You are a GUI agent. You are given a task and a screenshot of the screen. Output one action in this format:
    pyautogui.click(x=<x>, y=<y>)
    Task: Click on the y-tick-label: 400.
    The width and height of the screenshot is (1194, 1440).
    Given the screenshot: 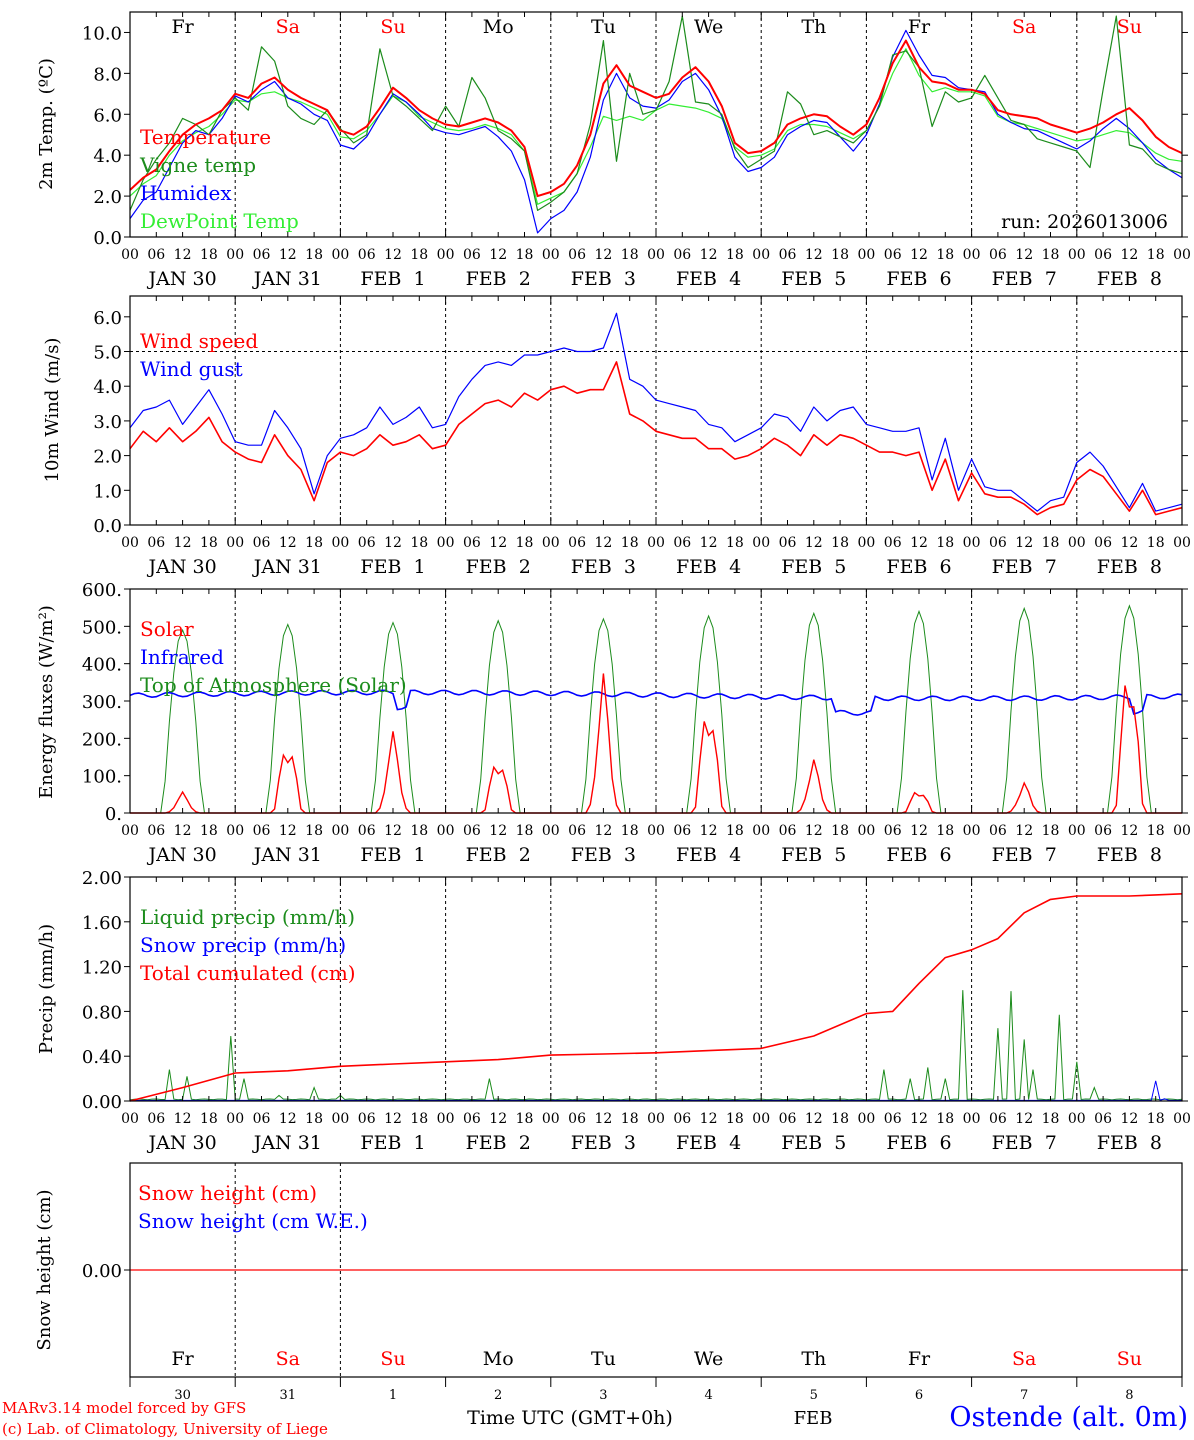 What is the action you would take?
    pyautogui.click(x=102, y=665)
    